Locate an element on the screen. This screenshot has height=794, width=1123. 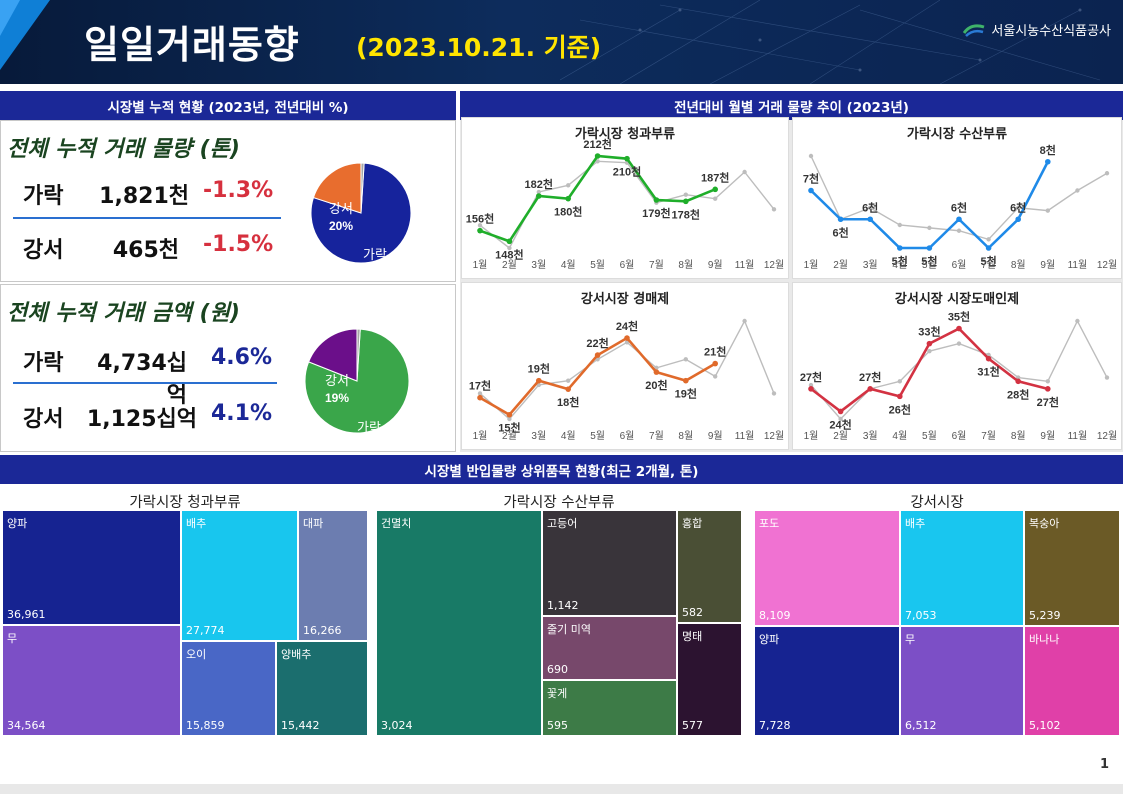
pie-label-garak: 가락 is located at coordinates (375, 254).